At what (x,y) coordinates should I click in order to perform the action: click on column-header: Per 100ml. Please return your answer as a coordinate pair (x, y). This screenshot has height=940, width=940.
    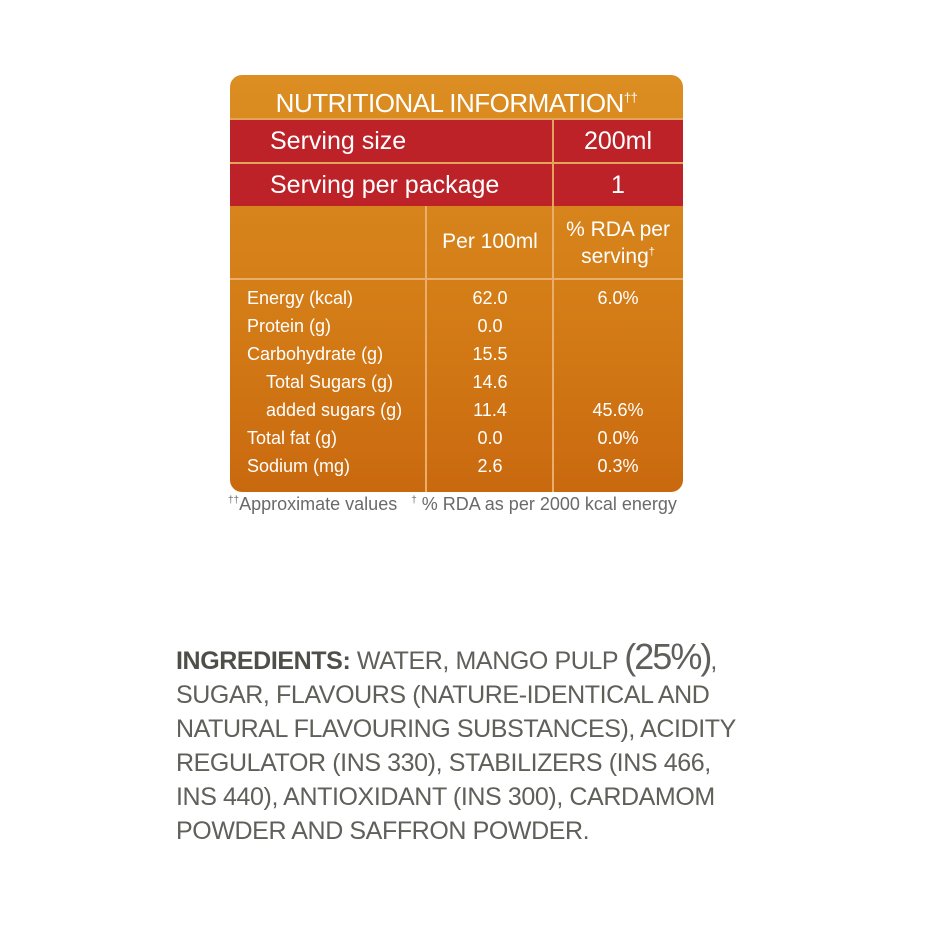
    Looking at the image, I should click on (490, 241).